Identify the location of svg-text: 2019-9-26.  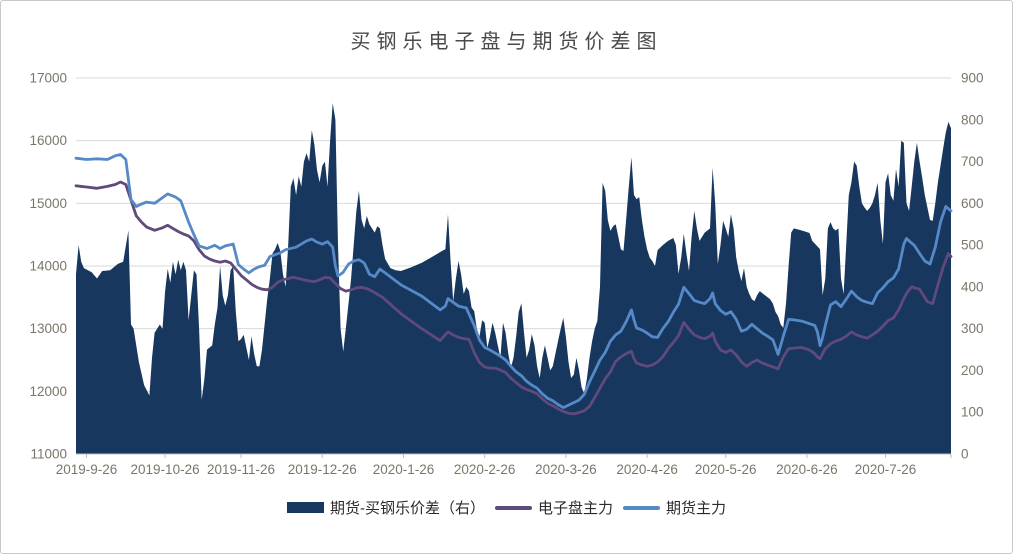
(87, 469).